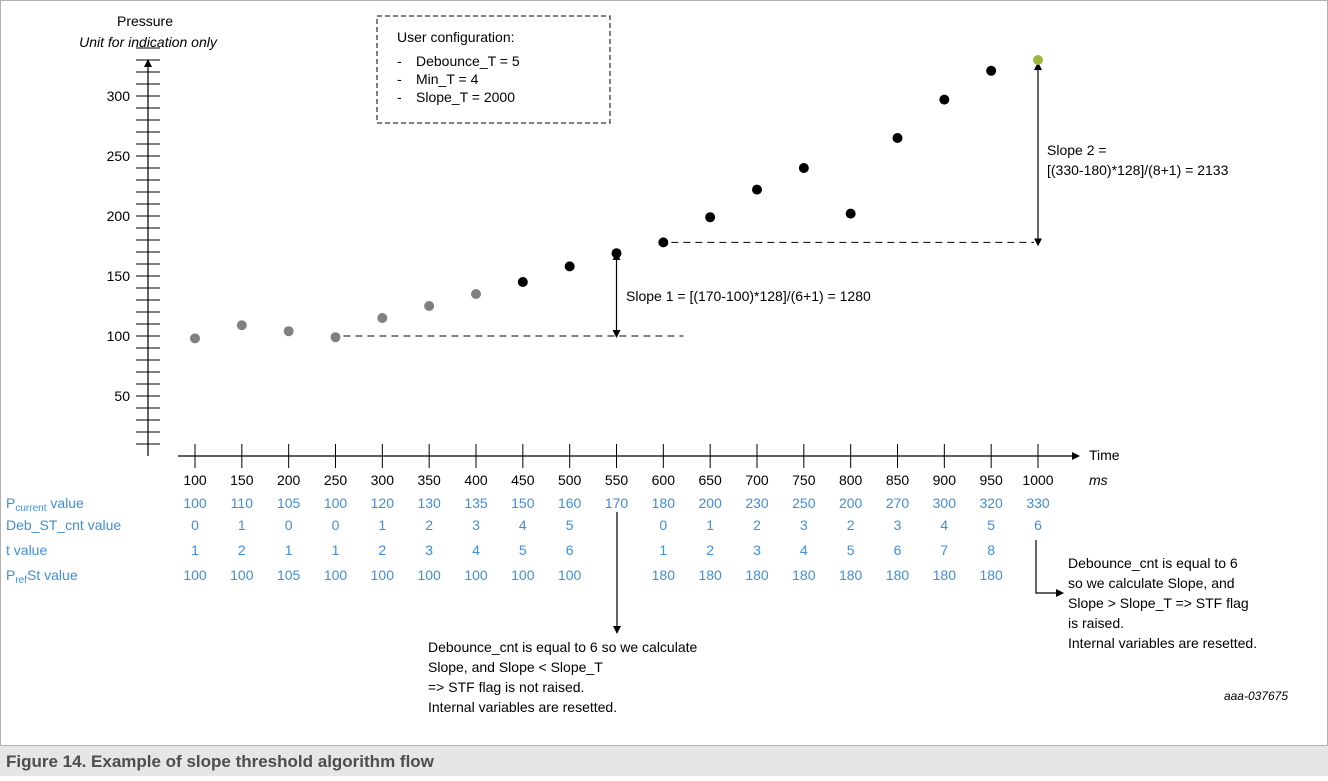 The width and height of the screenshot is (1328, 781). I want to click on x-tick-label: 250, so click(336, 480).